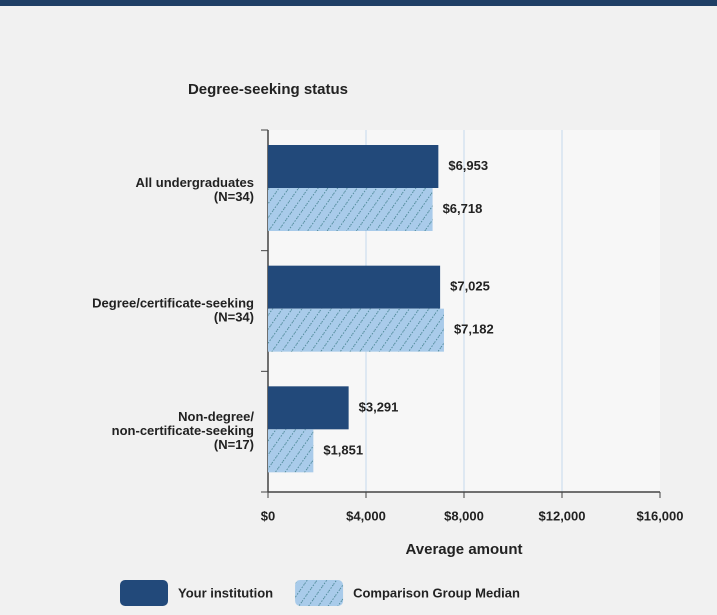 Image resolution: width=717 pixels, height=615 pixels. What do you see at coordinates (464, 515) in the screenshot?
I see `x-tick-label: $8,000` at bounding box center [464, 515].